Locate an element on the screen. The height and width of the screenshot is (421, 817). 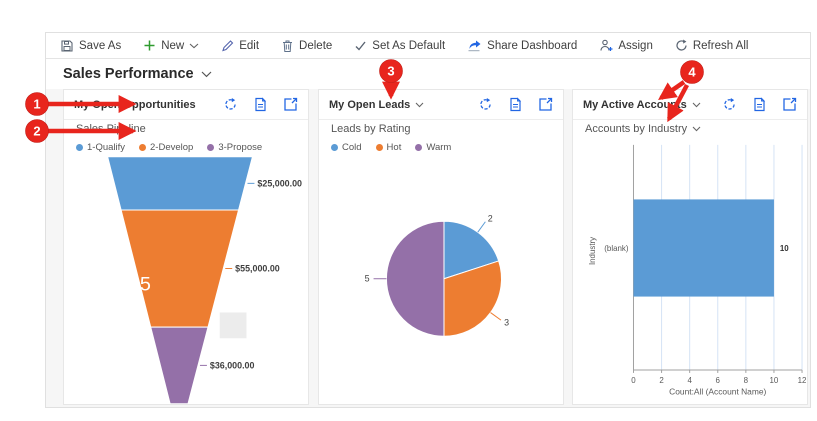
tile-title-my-active-accounts: My Active Accounts is located at coordinates (635, 104).